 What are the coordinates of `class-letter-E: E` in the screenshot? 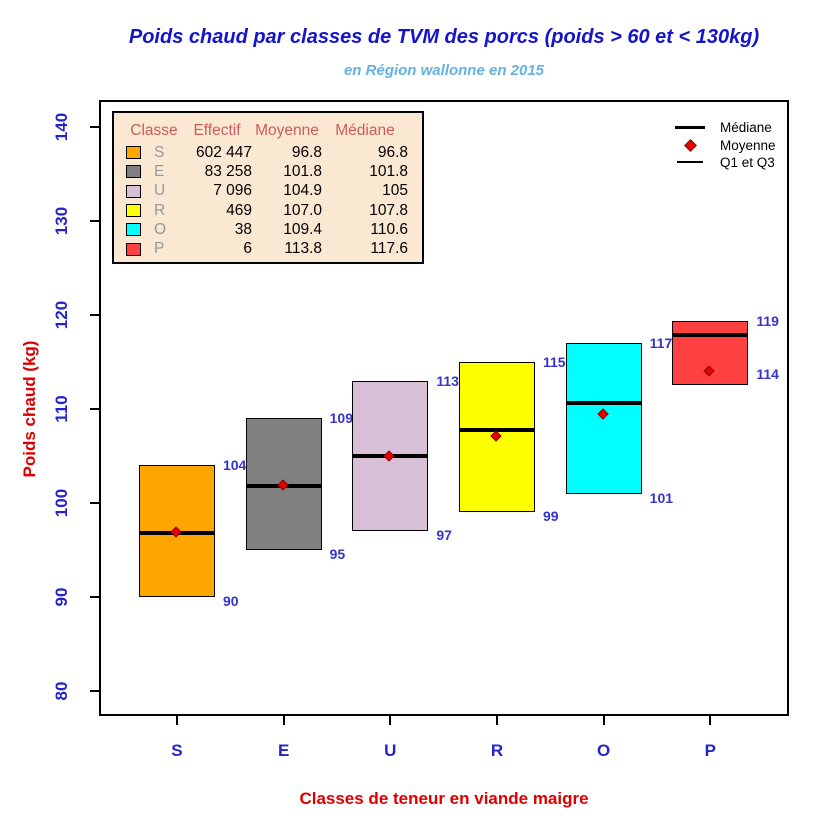 It's located at (159, 171).